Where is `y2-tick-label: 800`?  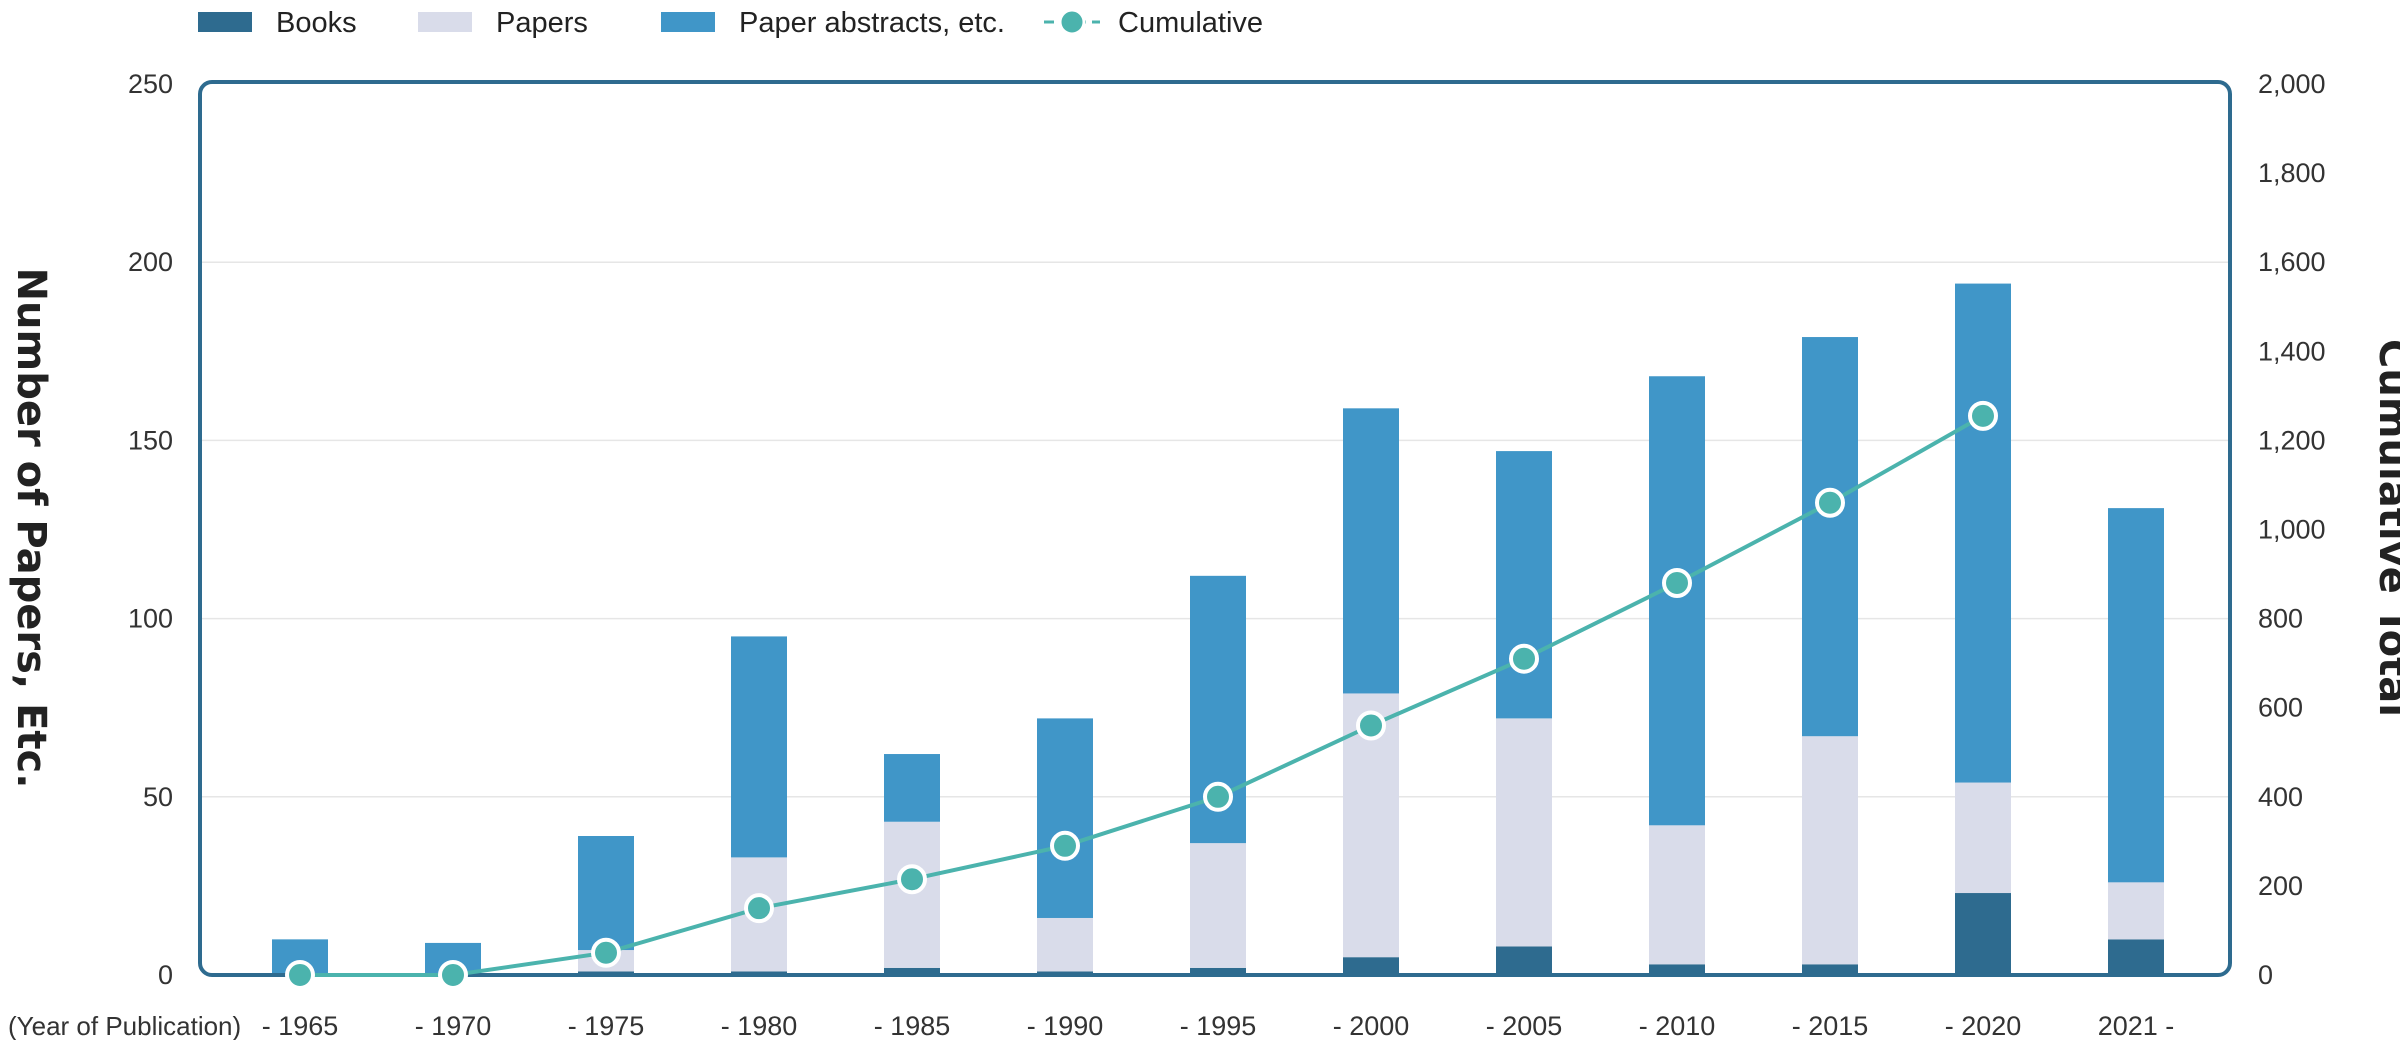 y2-tick-label: 800 is located at coordinates (2280, 619).